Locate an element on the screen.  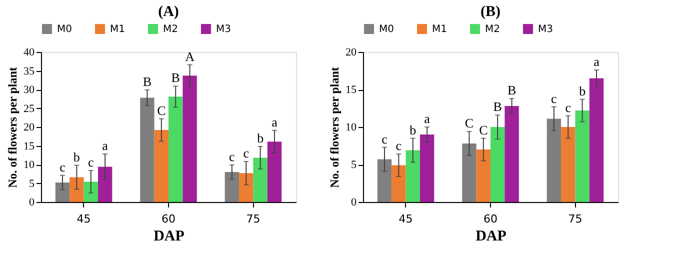
data-label: A is located at coordinates (190, 56).